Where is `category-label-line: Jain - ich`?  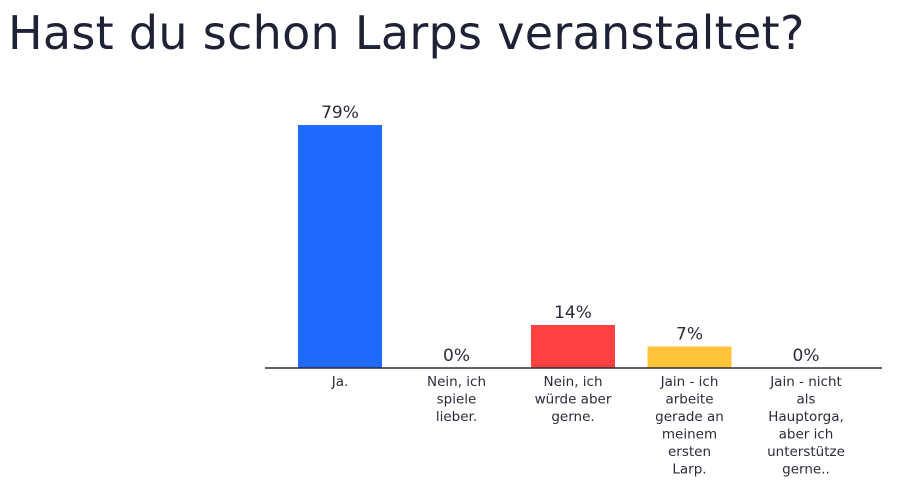 category-label-line: Jain - ich is located at coordinates (689, 382).